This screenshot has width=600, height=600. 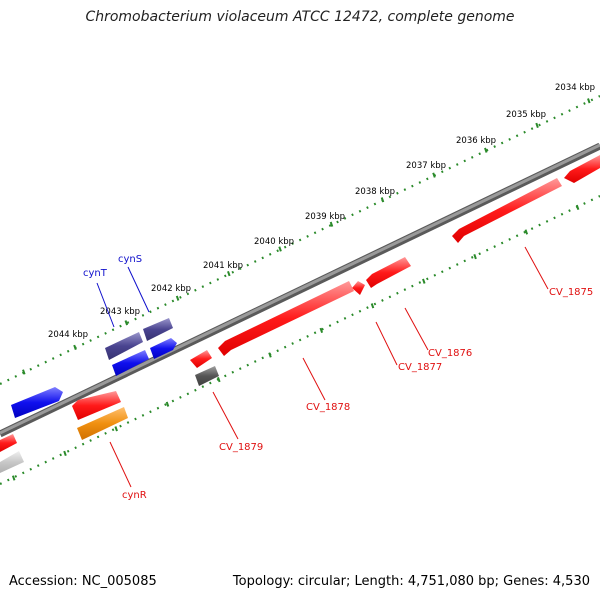 I want to click on gene-arrow-cynT, so click(x=124, y=346).